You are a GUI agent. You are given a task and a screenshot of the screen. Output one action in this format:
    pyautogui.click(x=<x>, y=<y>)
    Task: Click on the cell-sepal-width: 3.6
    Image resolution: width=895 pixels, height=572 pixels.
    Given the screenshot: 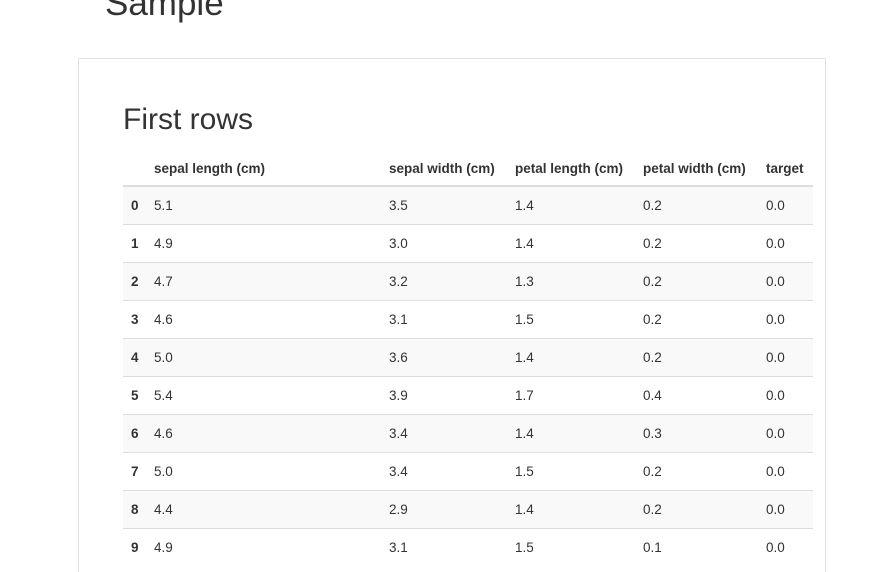 What is the action you would take?
    pyautogui.click(x=444, y=357)
    